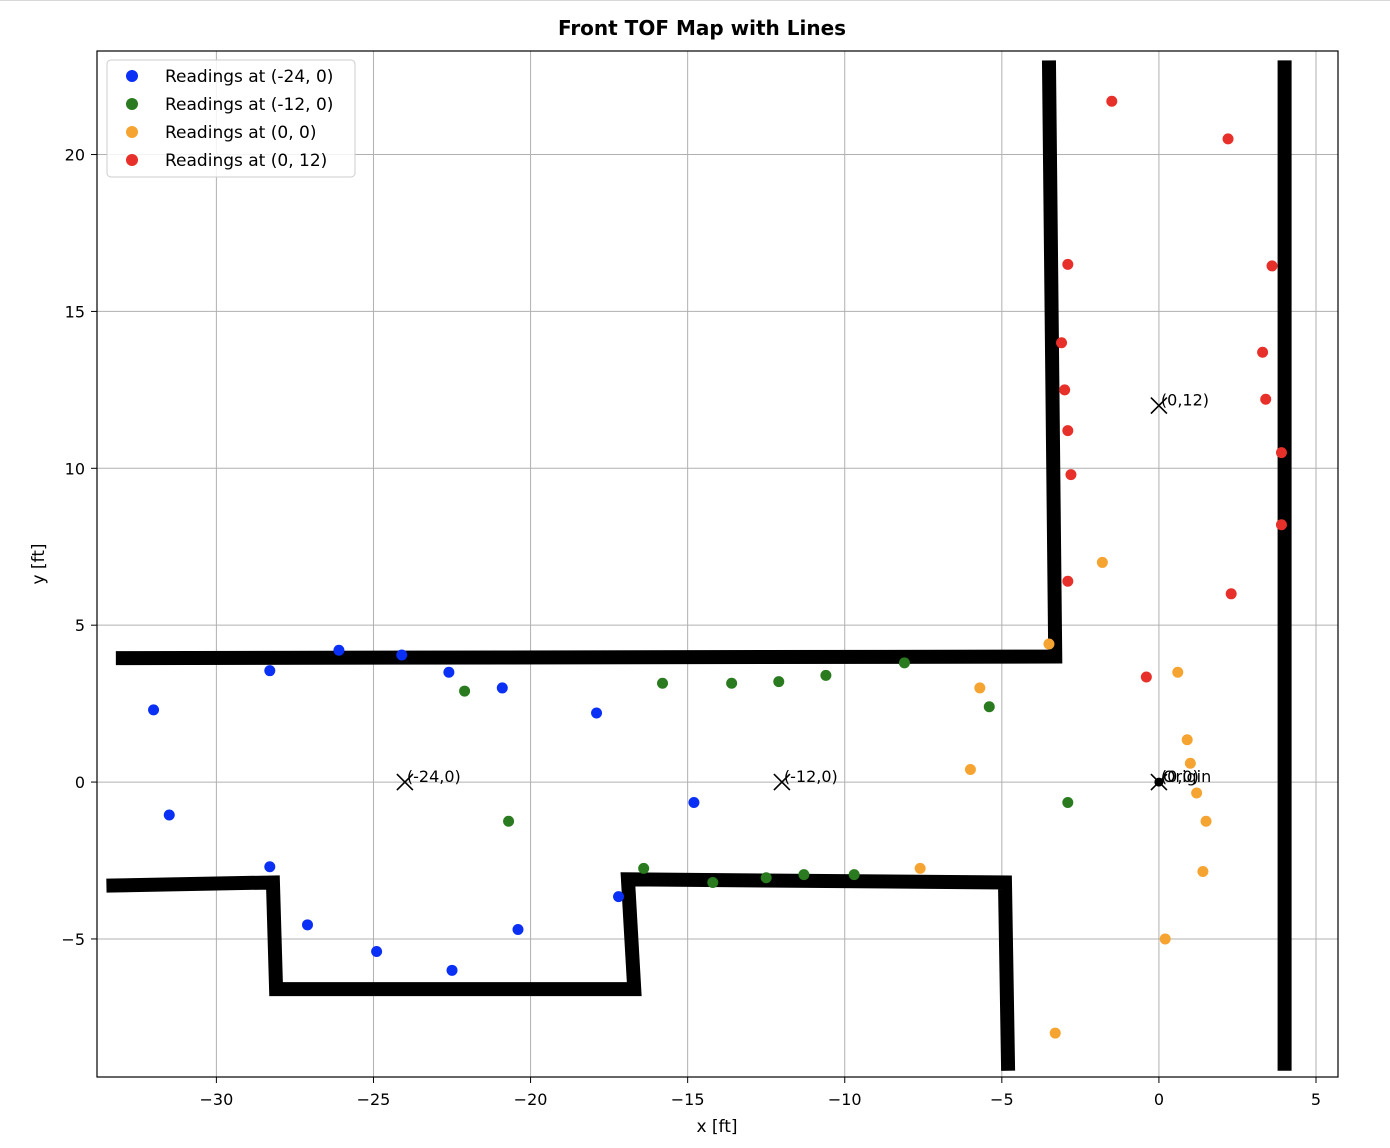 This screenshot has height=1148, width=1390. I want to click on x-tick-label: −20, so click(531, 1099).